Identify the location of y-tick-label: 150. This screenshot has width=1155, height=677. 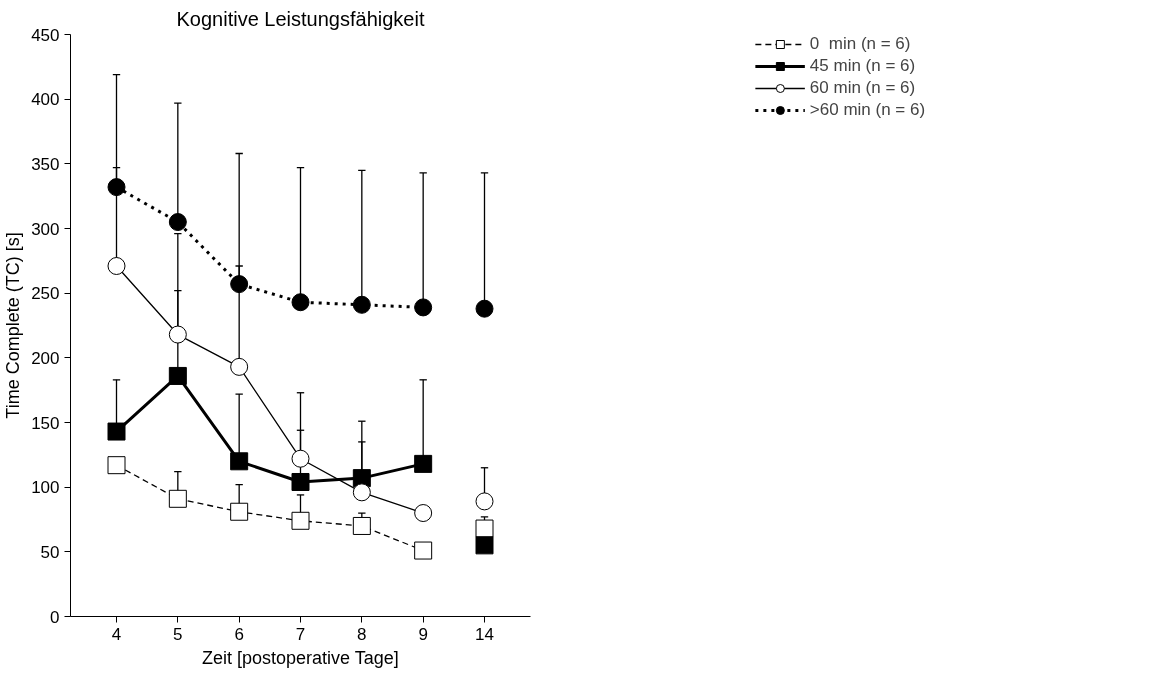
(45, 423).